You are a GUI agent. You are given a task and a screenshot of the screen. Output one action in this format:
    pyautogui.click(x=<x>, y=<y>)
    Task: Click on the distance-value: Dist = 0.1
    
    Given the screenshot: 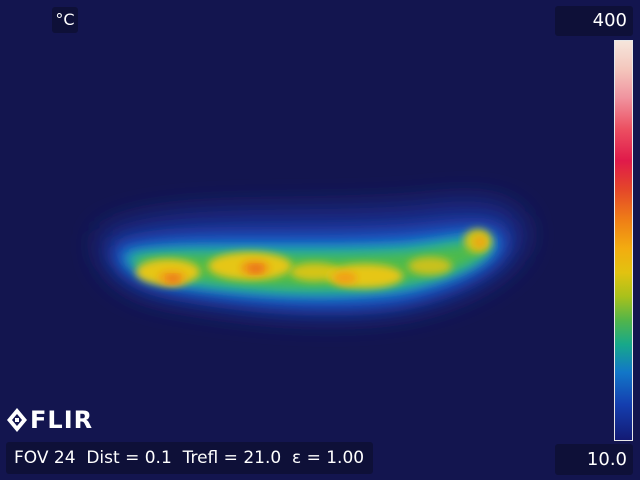 What is the action you would take?
    pyautogui.click(x=129, y=458)
    